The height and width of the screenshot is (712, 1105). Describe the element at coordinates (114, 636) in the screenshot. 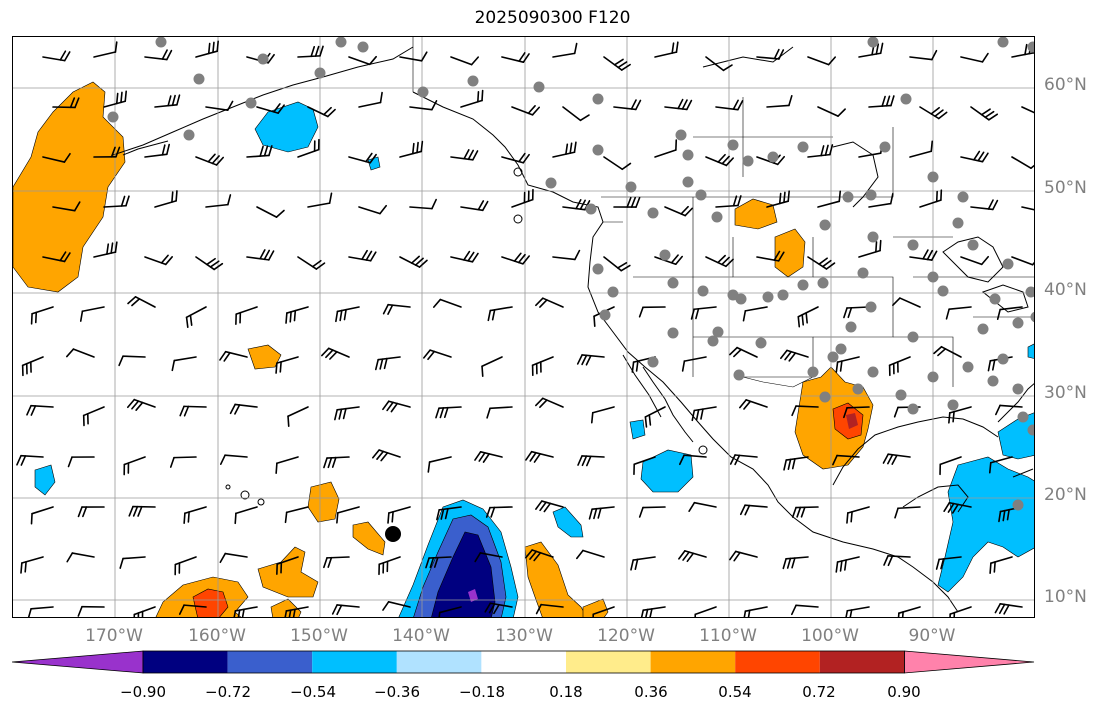

I see `lon-label-170w: 170°W` at that location.